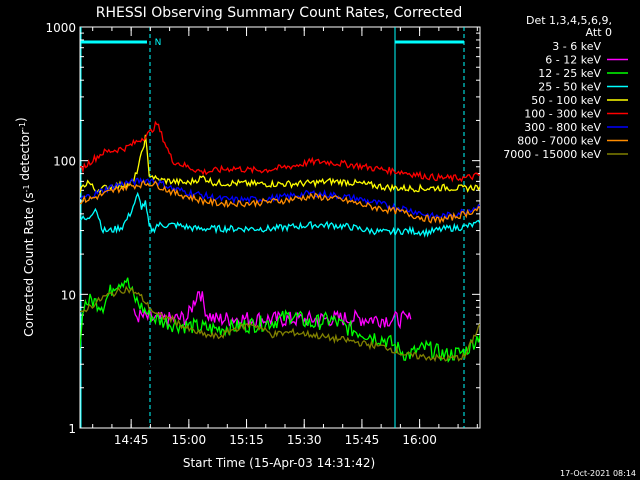  I want to click on legend-label: 7000 - 15000 keV, so click(552, 154).